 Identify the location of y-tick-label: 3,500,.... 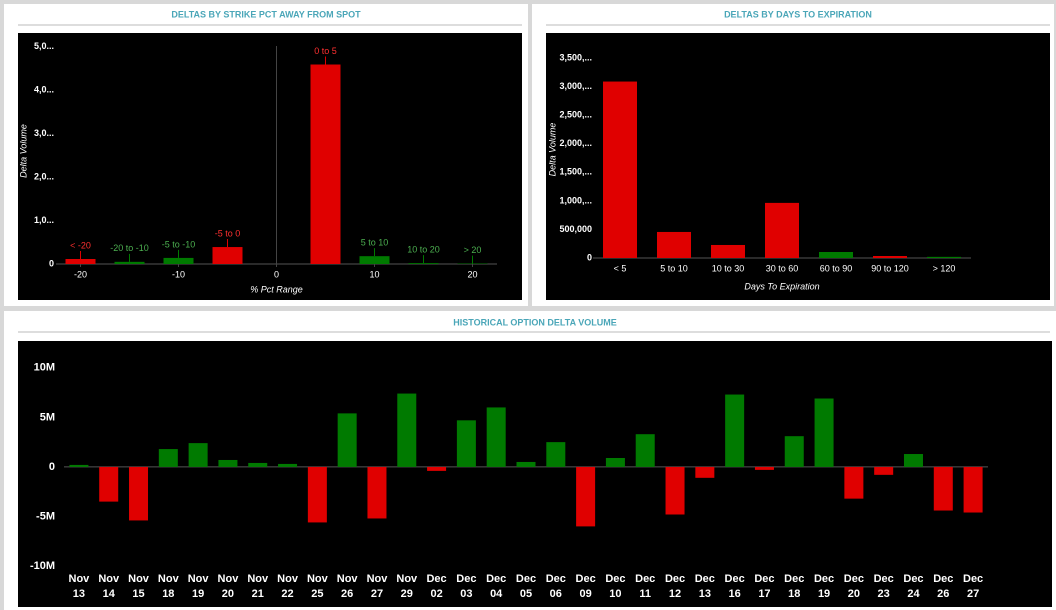
(575, 58).